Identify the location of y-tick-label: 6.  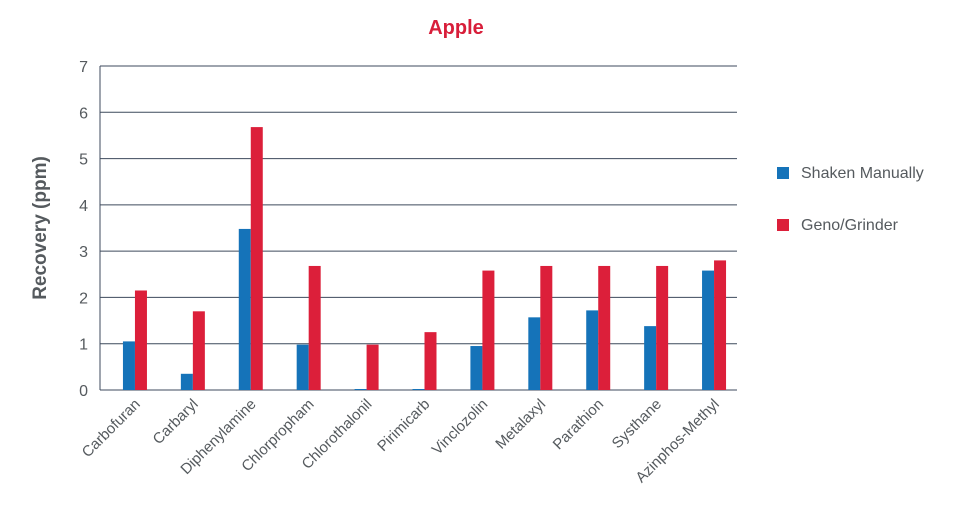
(83, 113).